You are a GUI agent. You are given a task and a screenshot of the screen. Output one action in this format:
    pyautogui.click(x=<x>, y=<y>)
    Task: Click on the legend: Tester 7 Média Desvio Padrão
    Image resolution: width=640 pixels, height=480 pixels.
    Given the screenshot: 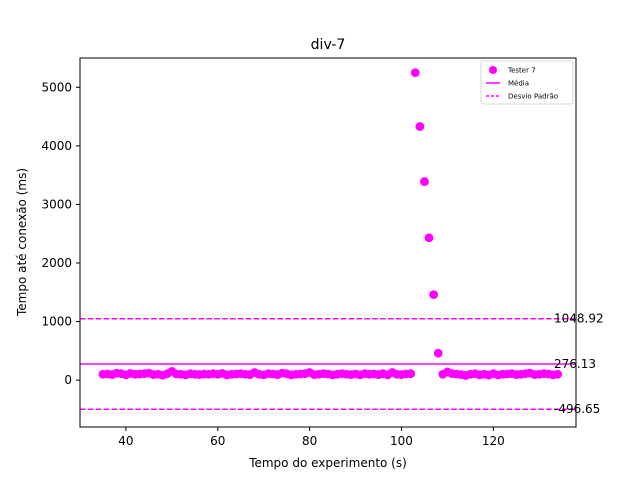 What is the action you would take?
    pyautogui.click(x=527, y=82)
    